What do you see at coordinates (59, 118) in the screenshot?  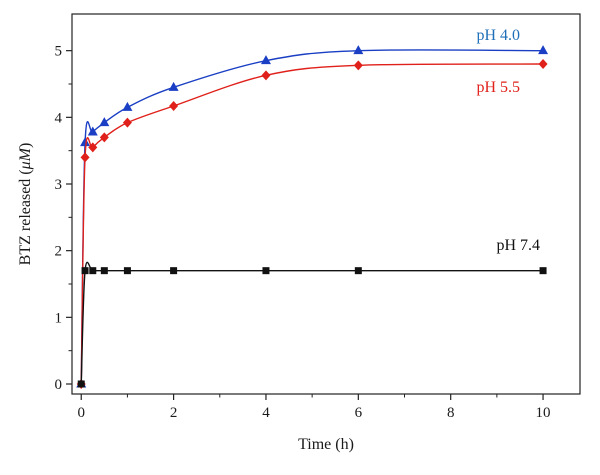 I see `y-tick-label: 4` at bounding box center [59, 118].